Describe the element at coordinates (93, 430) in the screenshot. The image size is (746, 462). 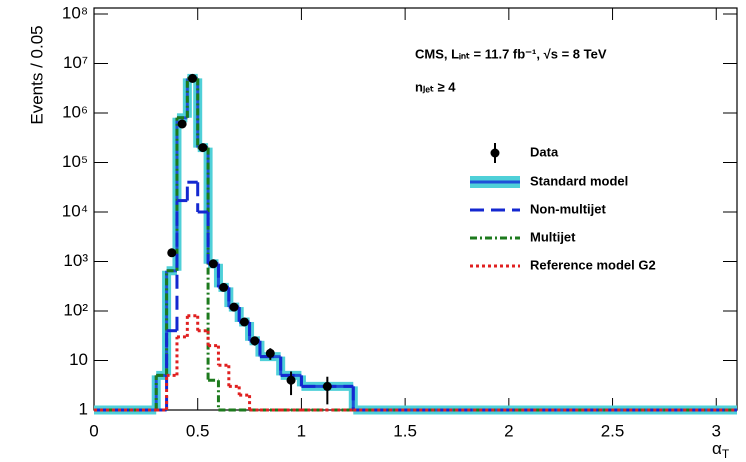
I see `x-tick-label: 0` at that location.